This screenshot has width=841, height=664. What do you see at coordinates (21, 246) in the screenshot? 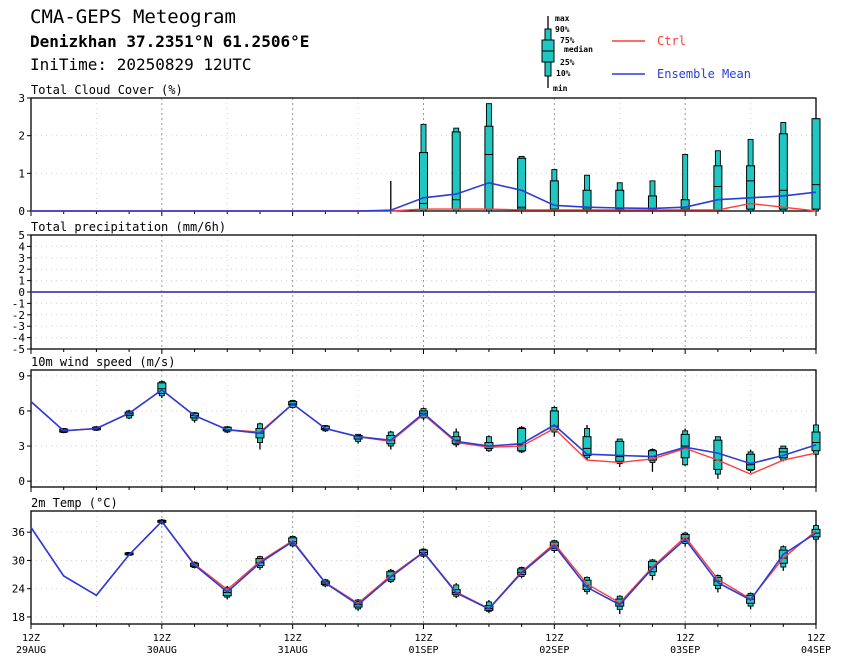
I see `y-tick-label: 4` at bounding box center [21, 246].